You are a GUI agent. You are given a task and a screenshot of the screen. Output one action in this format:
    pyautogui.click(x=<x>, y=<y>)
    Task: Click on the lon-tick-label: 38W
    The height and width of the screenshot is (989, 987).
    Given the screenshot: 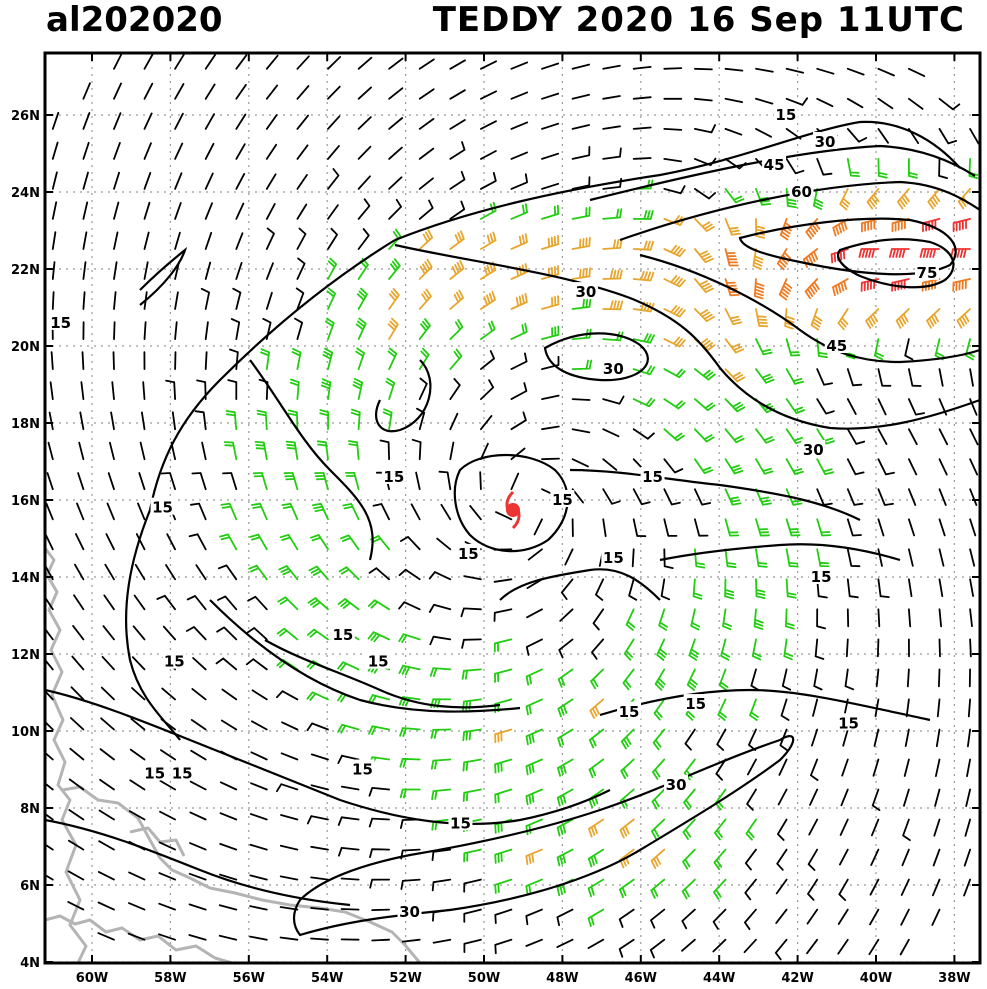 What is the action you would take?
    pyautogui.click(x=954, y=978)
    